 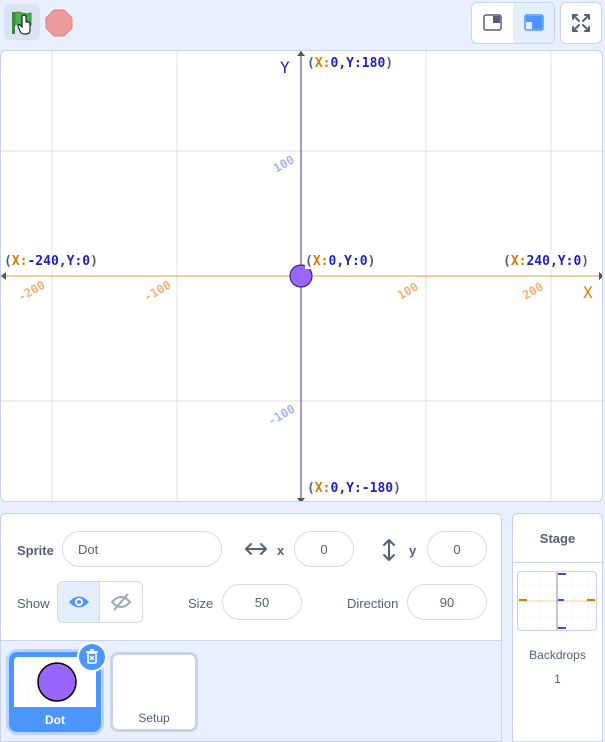 What do you see at coordinates (142, 549) in the screenshot?
I see `sprite-name-input: Dot` at bounding box center [142, 549].